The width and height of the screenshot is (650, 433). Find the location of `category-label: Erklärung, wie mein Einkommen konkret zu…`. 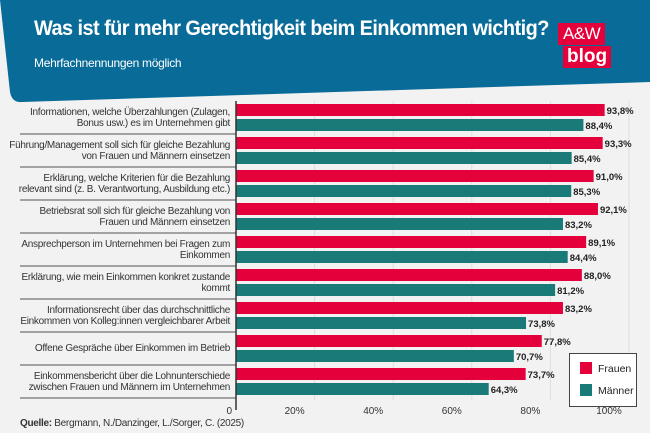

category-label: Erklärung, wie mein Einkommen konkret zu… is located at coordinates (125, 282).